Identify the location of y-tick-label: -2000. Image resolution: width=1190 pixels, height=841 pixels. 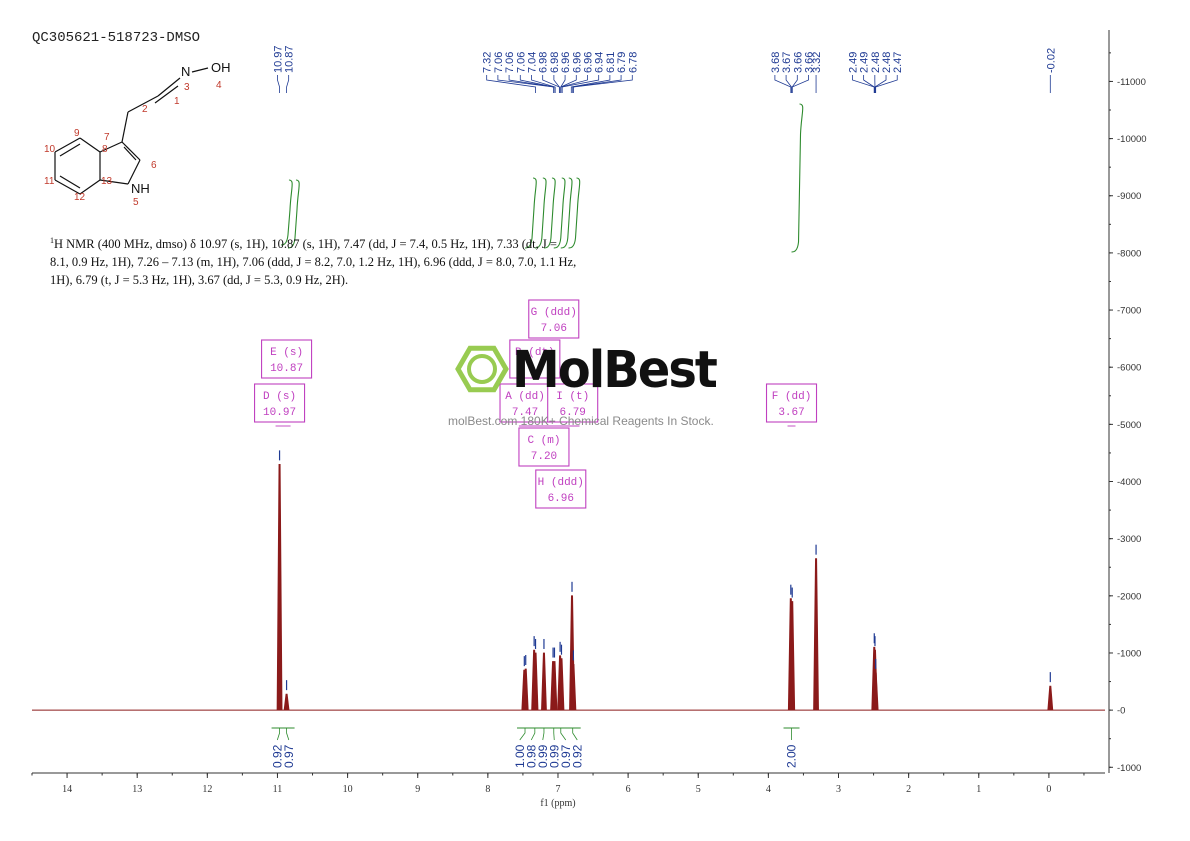
(1129, 596).